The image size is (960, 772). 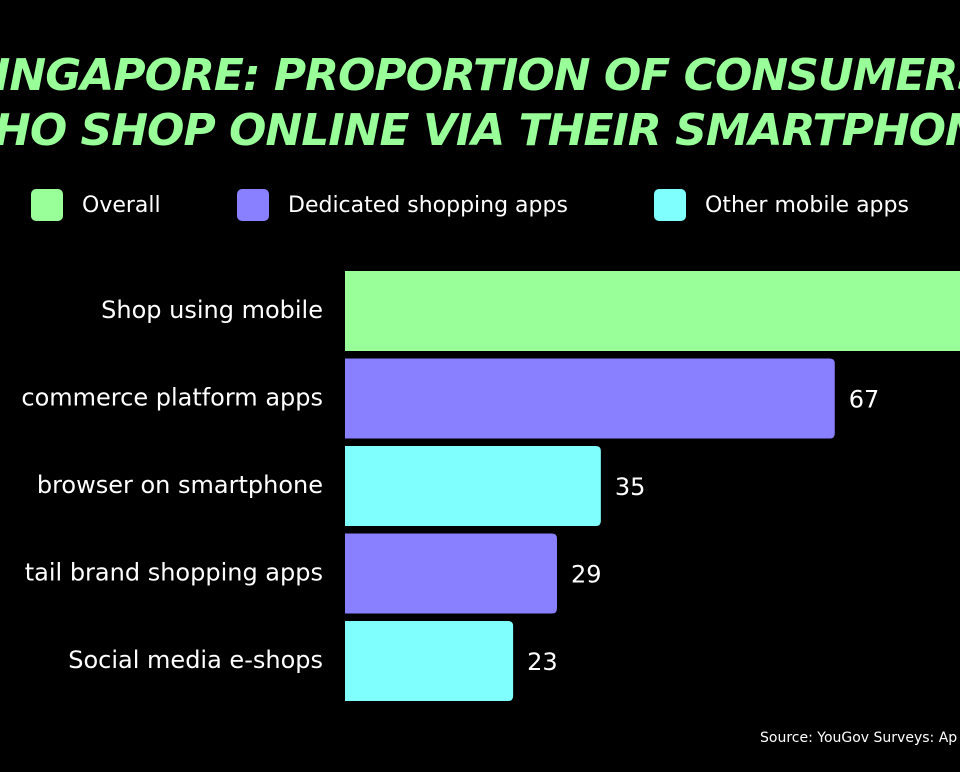 I want to click on value-label: 35, so click(x=630, y=487).